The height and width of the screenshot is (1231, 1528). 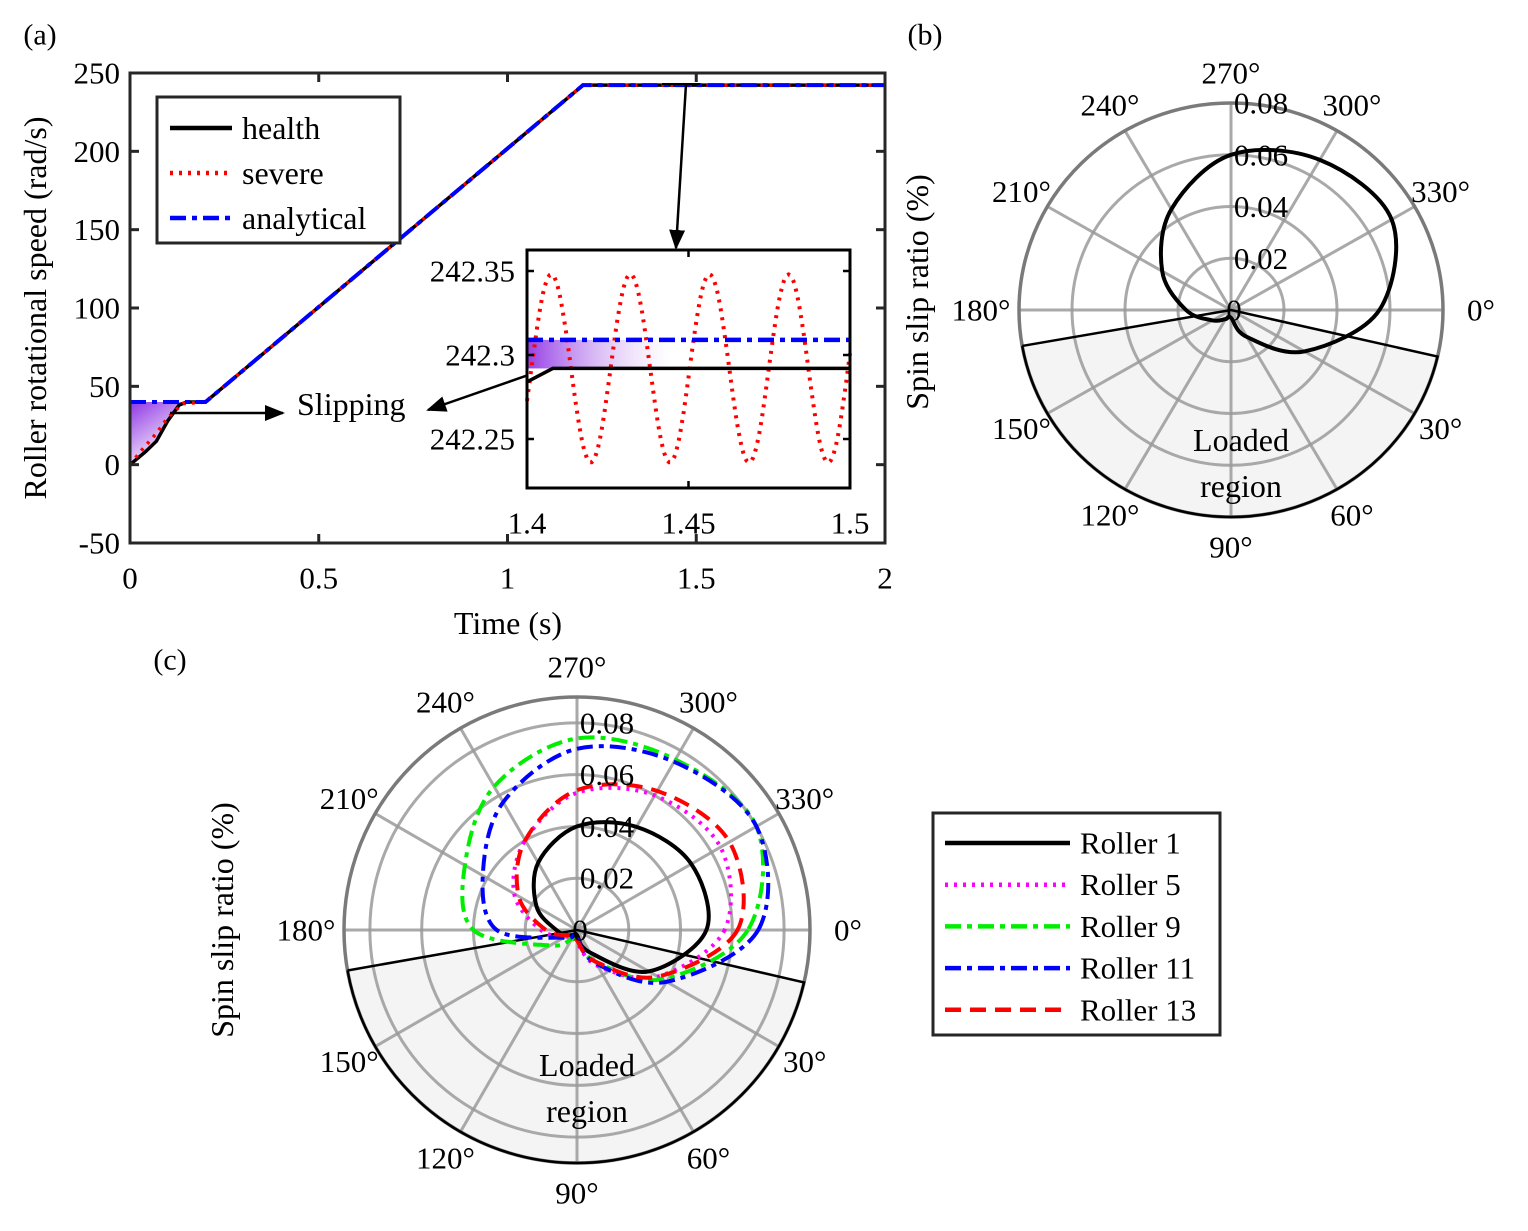 What do you see at coordinates (283, 173) in the screenshot?
I see `legend-label-severe: severe` at bounding box center [283, 173].